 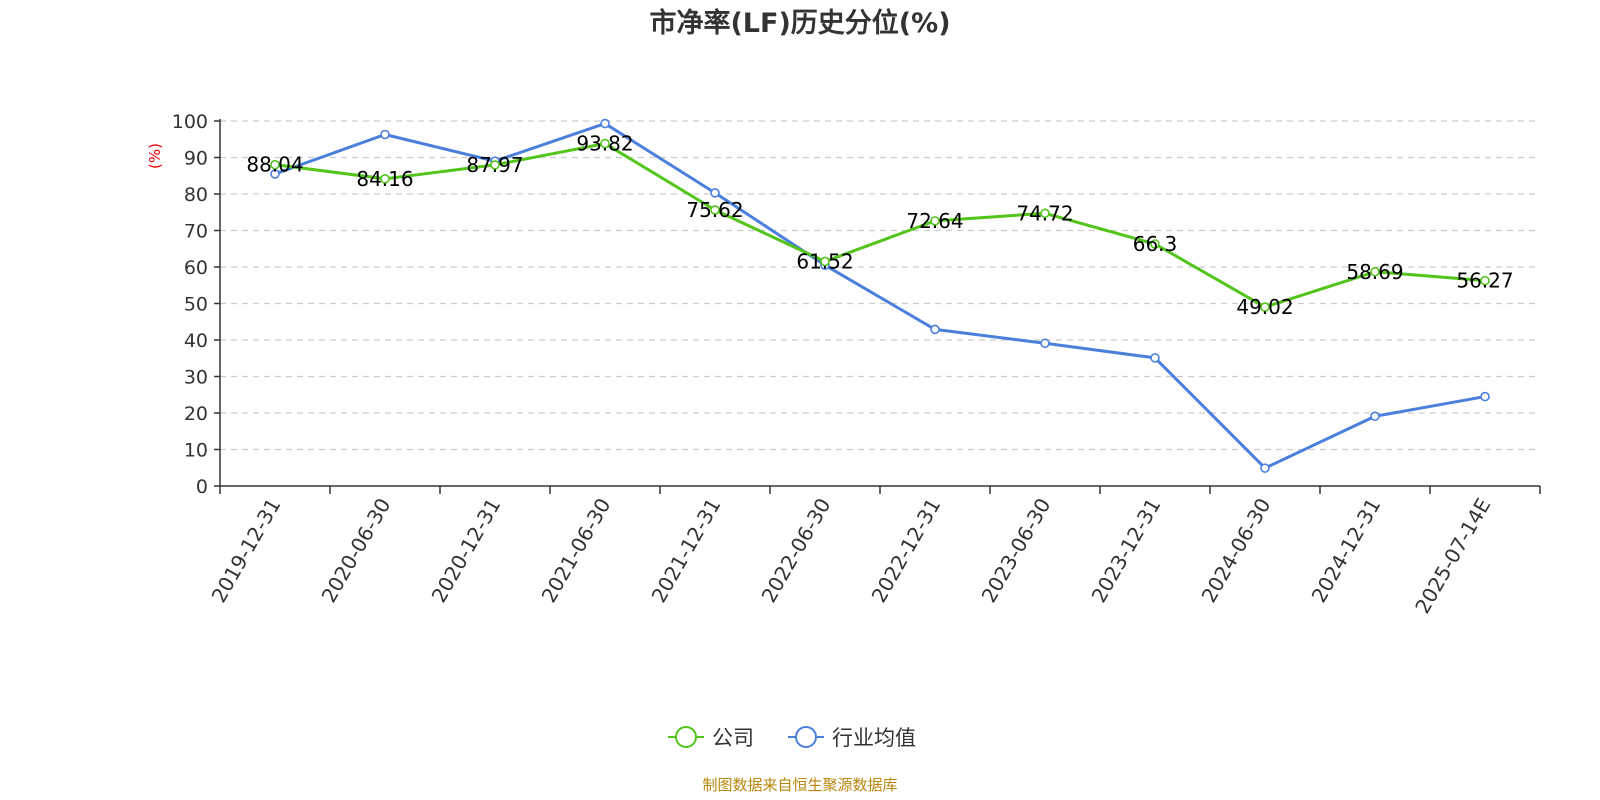 I want to click on chart-title: 市净率(LF)历史分位(%), so click(x=799, y=23).